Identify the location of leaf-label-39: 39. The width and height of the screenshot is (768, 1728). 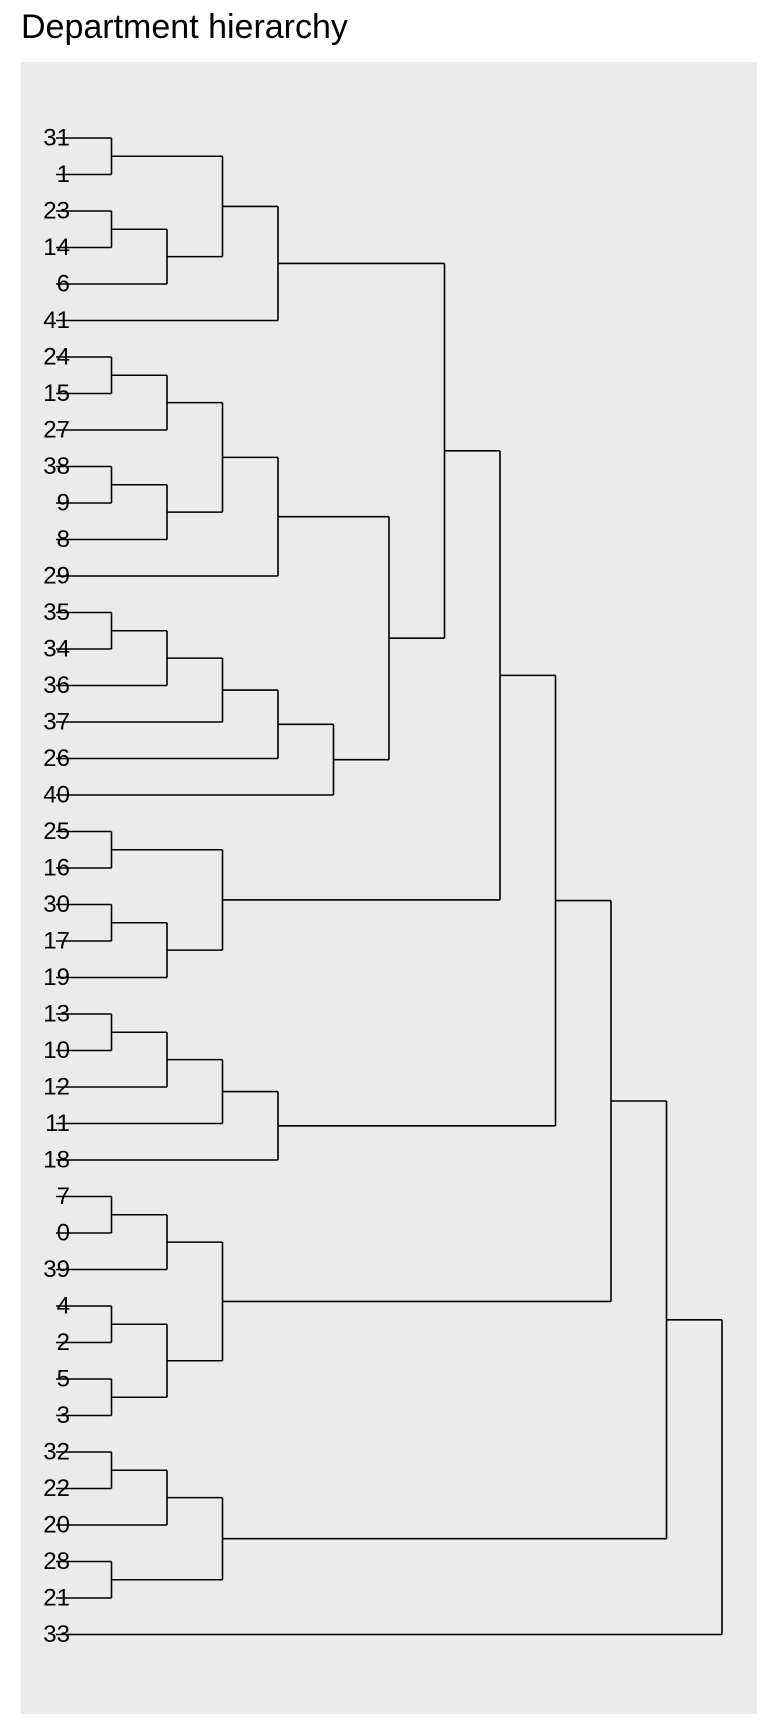
(56, 1269).